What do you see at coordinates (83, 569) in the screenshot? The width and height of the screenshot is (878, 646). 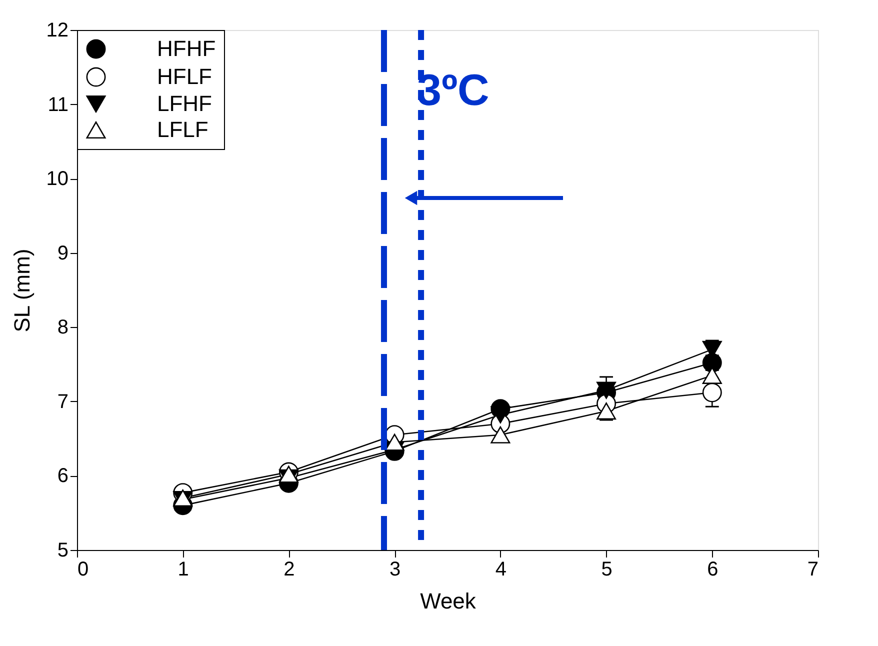 I see `x-tick-label: 0` at bounding box center [83, 569].